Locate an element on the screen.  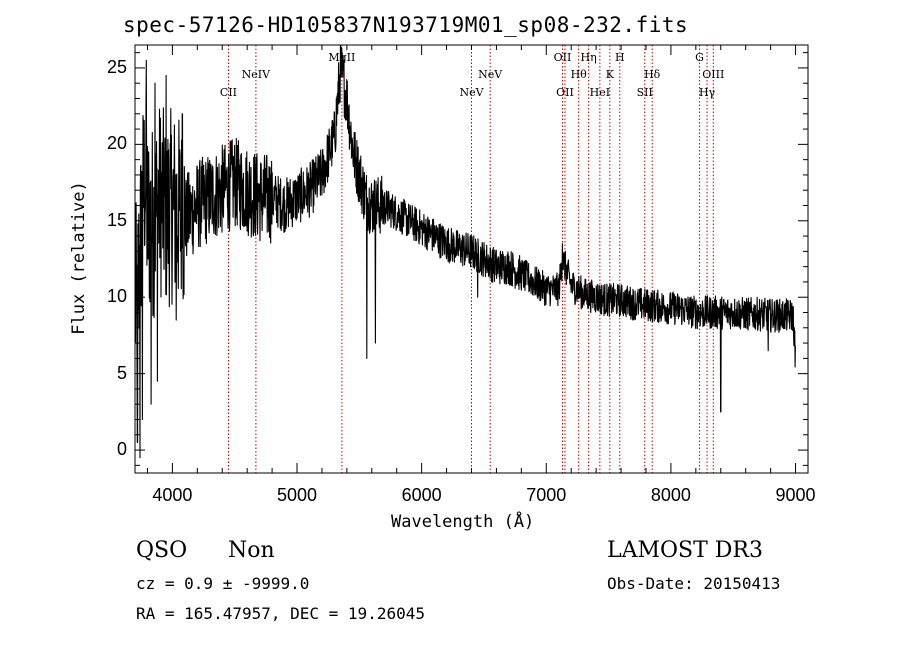
emission-line-label: HeI is located at coordinates (600, 92).